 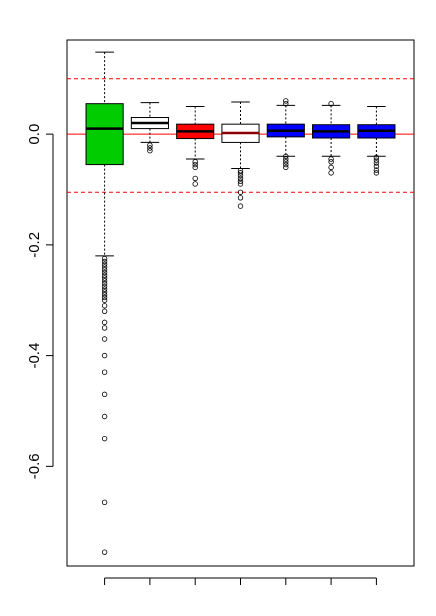 I want to click on y-tick-label: 0.0, so click(x=34, y=134).